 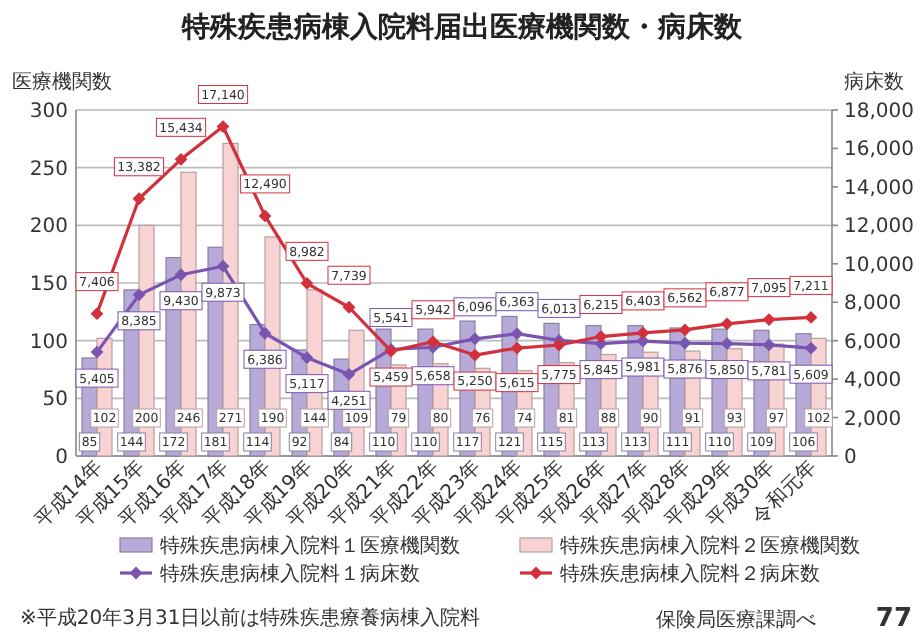 What do you see at coordinates (462, 27) in the screenshot?
I see `chart-title: 特殊疾患病棟入院料届出医療機関数・病床数` at bounding box center [462, 27].